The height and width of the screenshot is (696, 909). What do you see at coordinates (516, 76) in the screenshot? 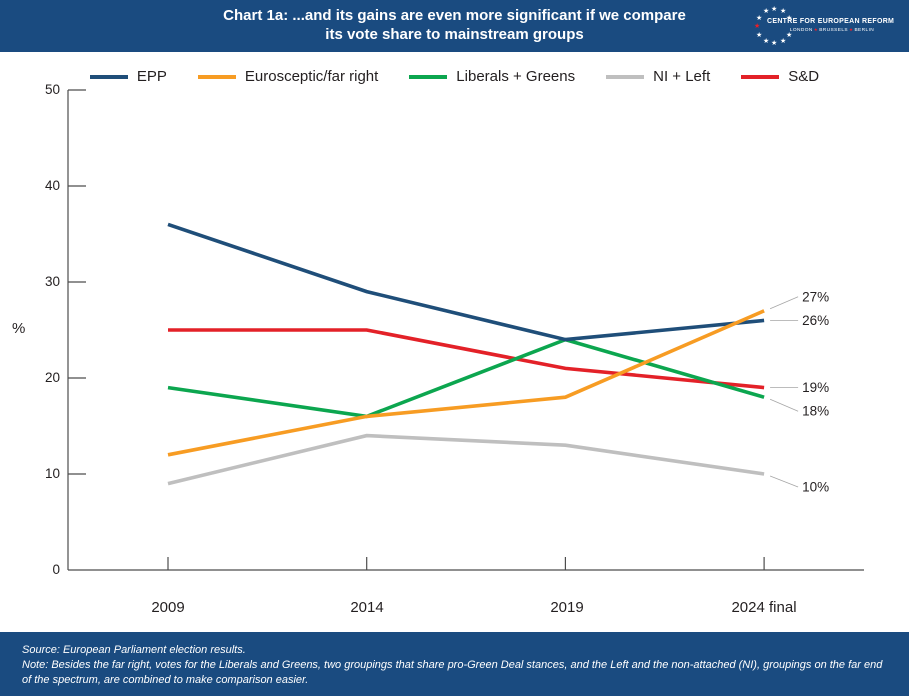
I see `legend-label-liberals-greens: Liberals + Greens` at bounding box center [516, 76].